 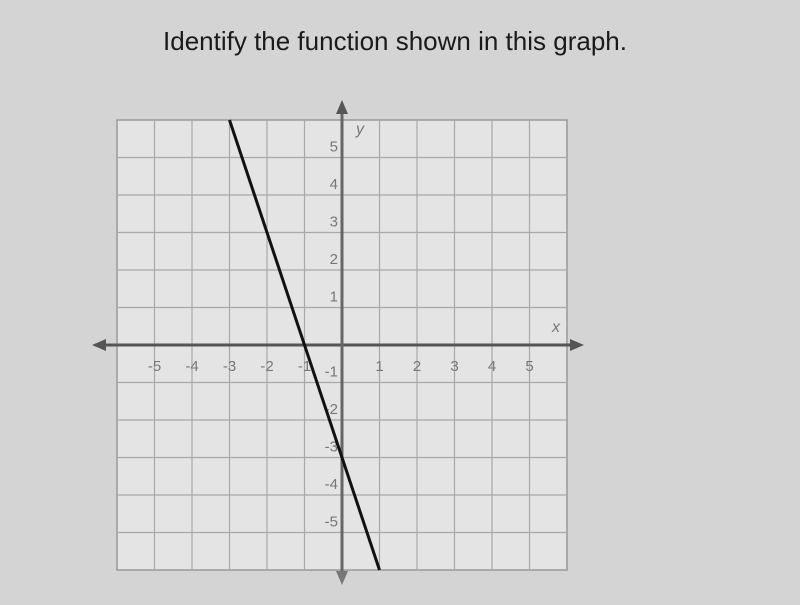 I want to click on x-tick-label: 3, so click(x=454, y=366).